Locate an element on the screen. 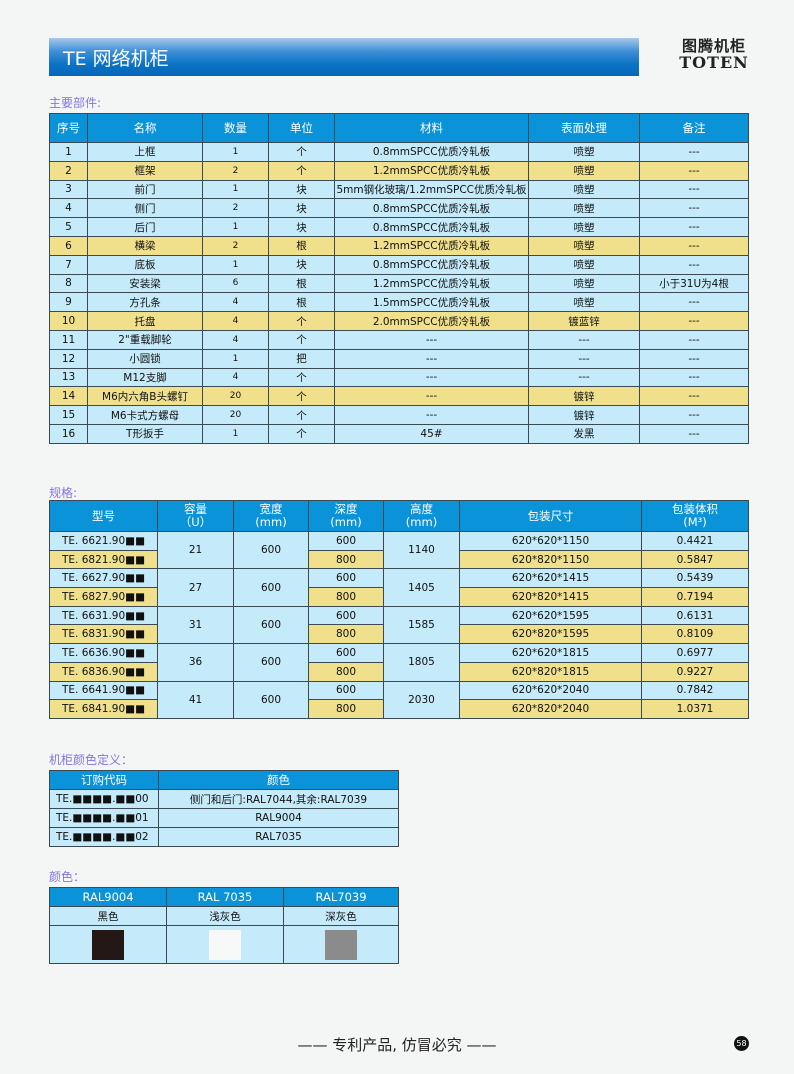 The image size is (794, 1074). table-row: 13 M12支脚 4 个 --- --- --- is located at coordinates (399, 377).